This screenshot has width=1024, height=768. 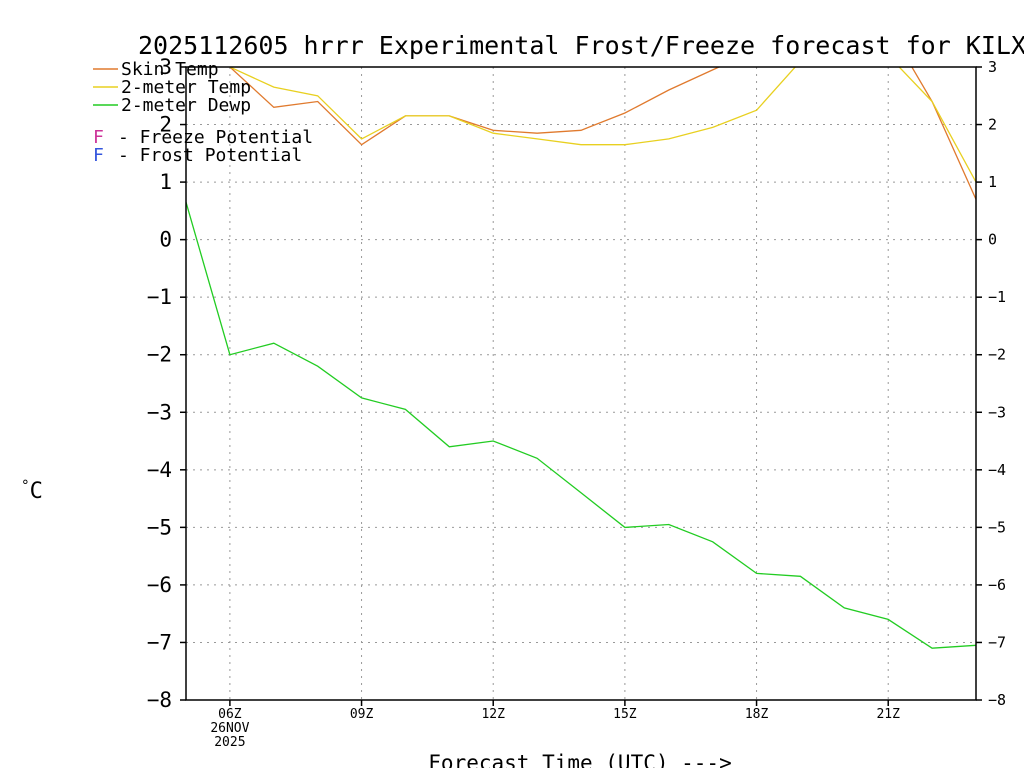 I want to click on x-tick-label: 09Z, so click(x=362, y=714).